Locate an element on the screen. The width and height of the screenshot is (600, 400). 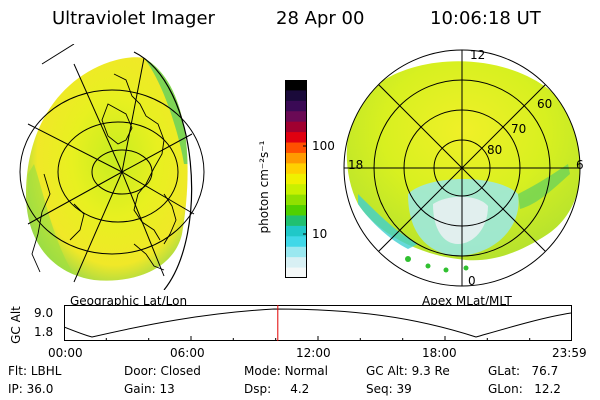
altitude-xtick-3: 18:00 is located at coordinates (439, 353).